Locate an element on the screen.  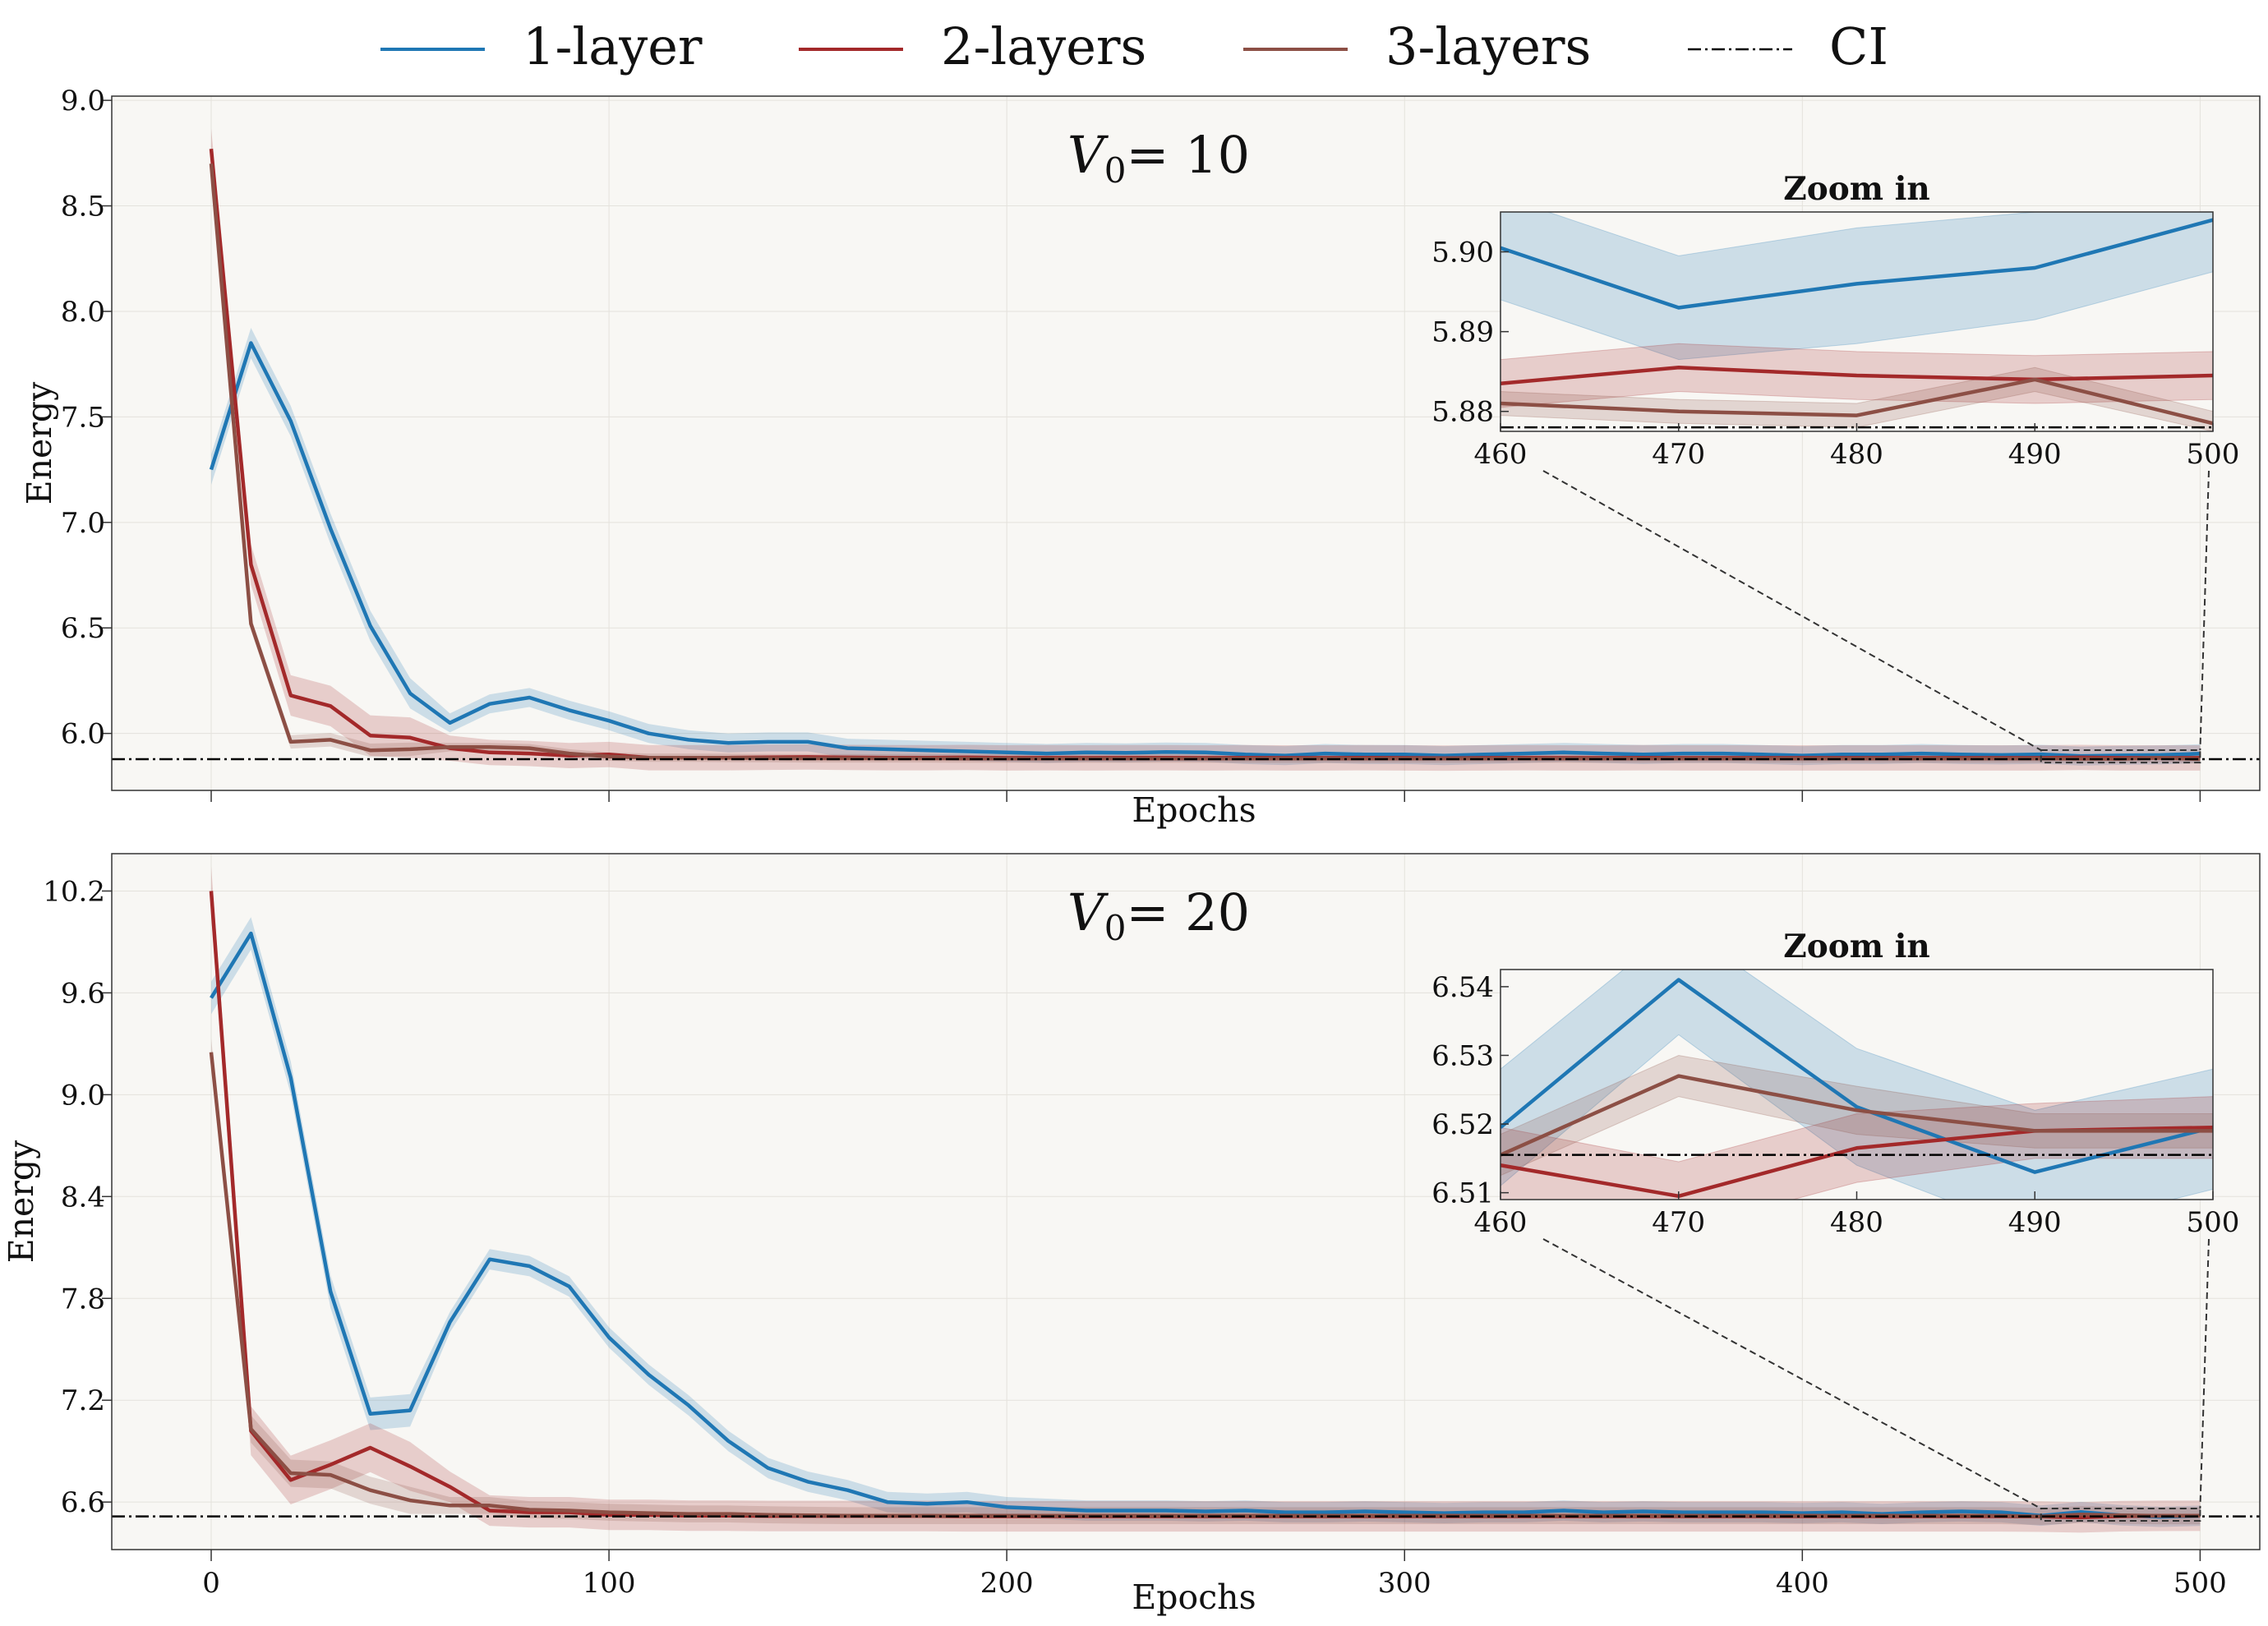
x-tick-label: 200 is located at coordinates (1007, 1584).